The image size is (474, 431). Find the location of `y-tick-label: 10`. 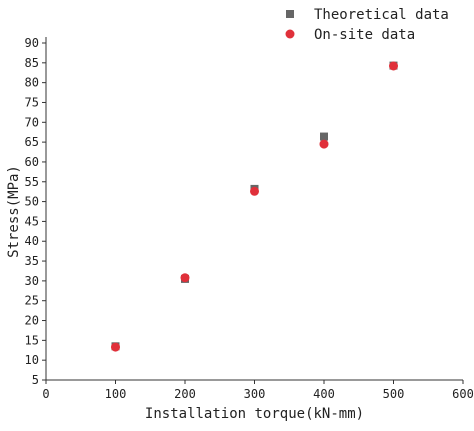

y-tick-label: 10 is located at coordinates (32, 360).